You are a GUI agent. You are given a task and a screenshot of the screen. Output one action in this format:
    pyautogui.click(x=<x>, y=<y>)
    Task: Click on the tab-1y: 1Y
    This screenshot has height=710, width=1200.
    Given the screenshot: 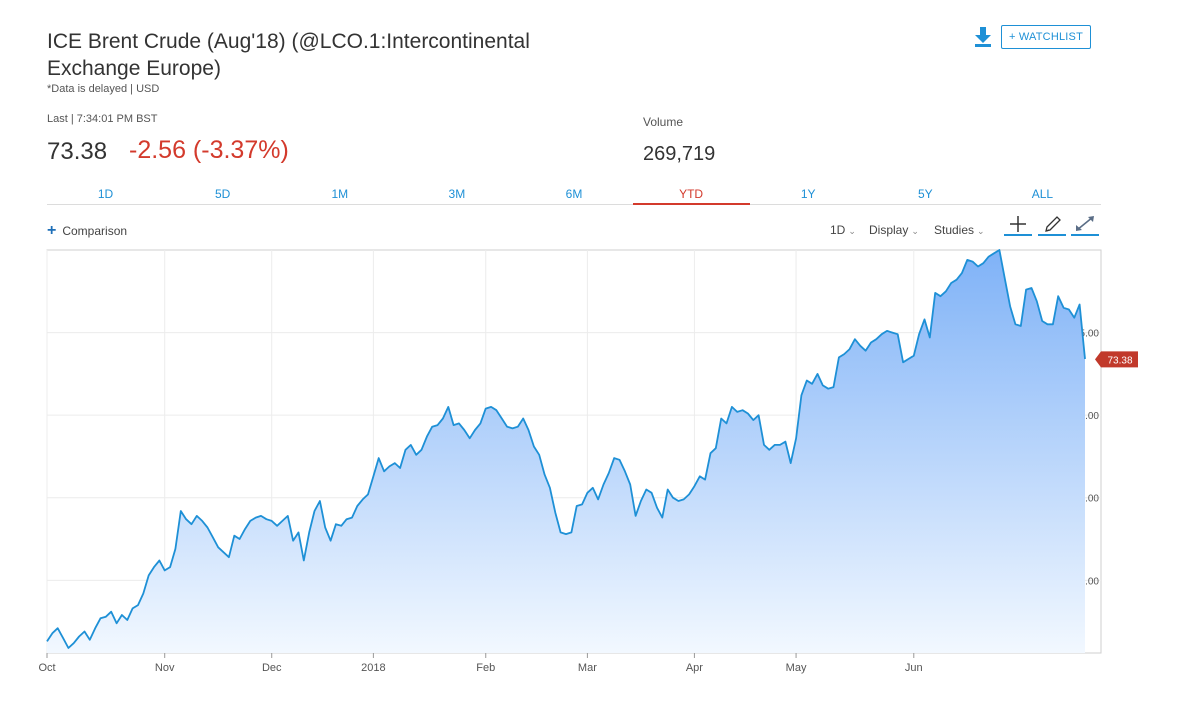 What is the action you would take?
    pyautogui.click(x=808, y=194)
    